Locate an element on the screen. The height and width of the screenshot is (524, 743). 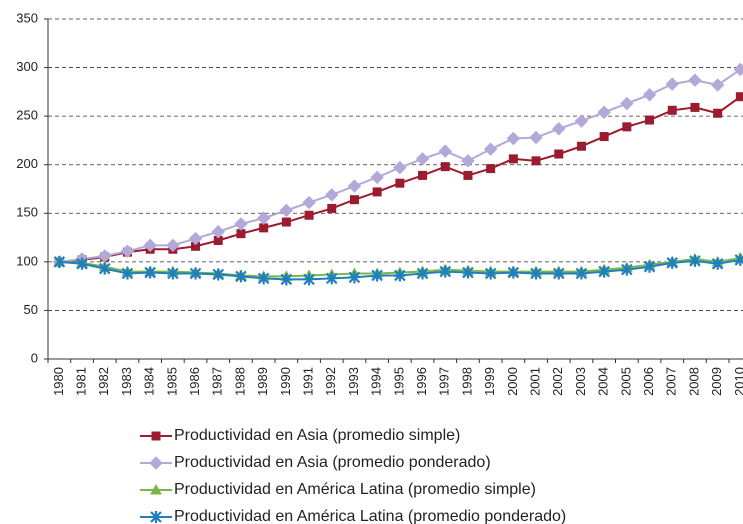
x-tick-label: 2006 is located at coordinates (648, 381).